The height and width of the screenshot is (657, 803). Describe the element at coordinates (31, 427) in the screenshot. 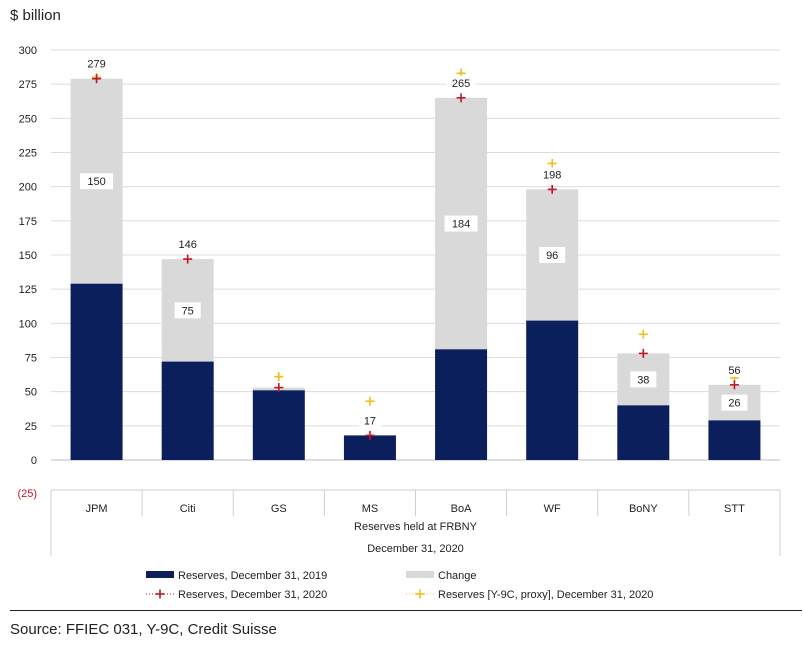

I see `y-tick-label: 25` at that location.